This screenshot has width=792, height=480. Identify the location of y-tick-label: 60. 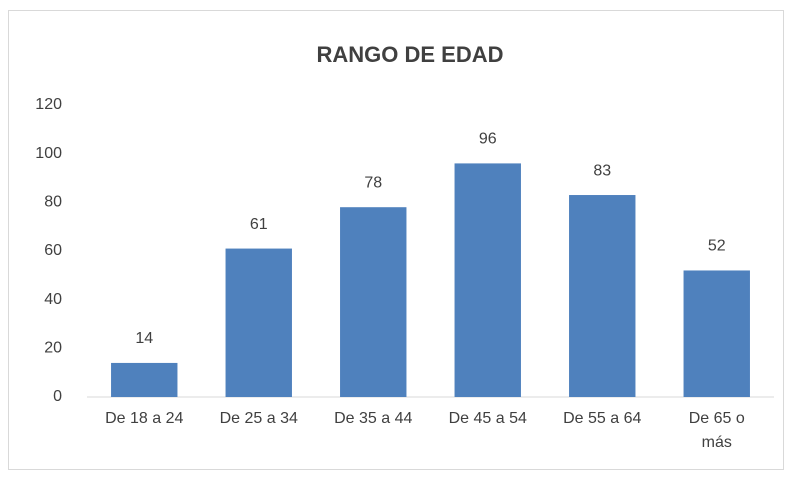
(53, 250).